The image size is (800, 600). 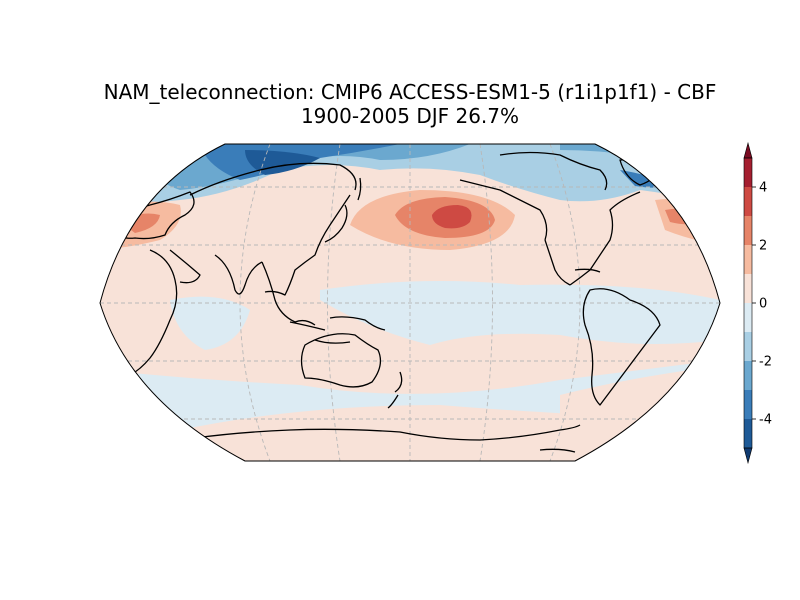 I want to click on colorbar-tick-label: 4, so click(x=763, y=188).